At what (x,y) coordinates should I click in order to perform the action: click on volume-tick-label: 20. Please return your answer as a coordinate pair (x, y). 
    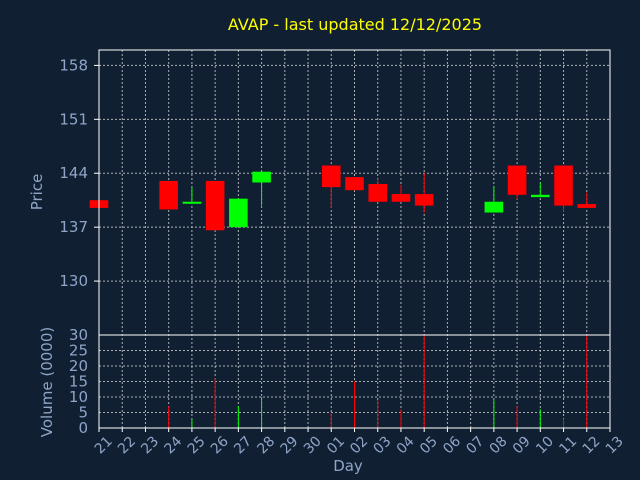
    Looking at the image, I should click on (78, 366).